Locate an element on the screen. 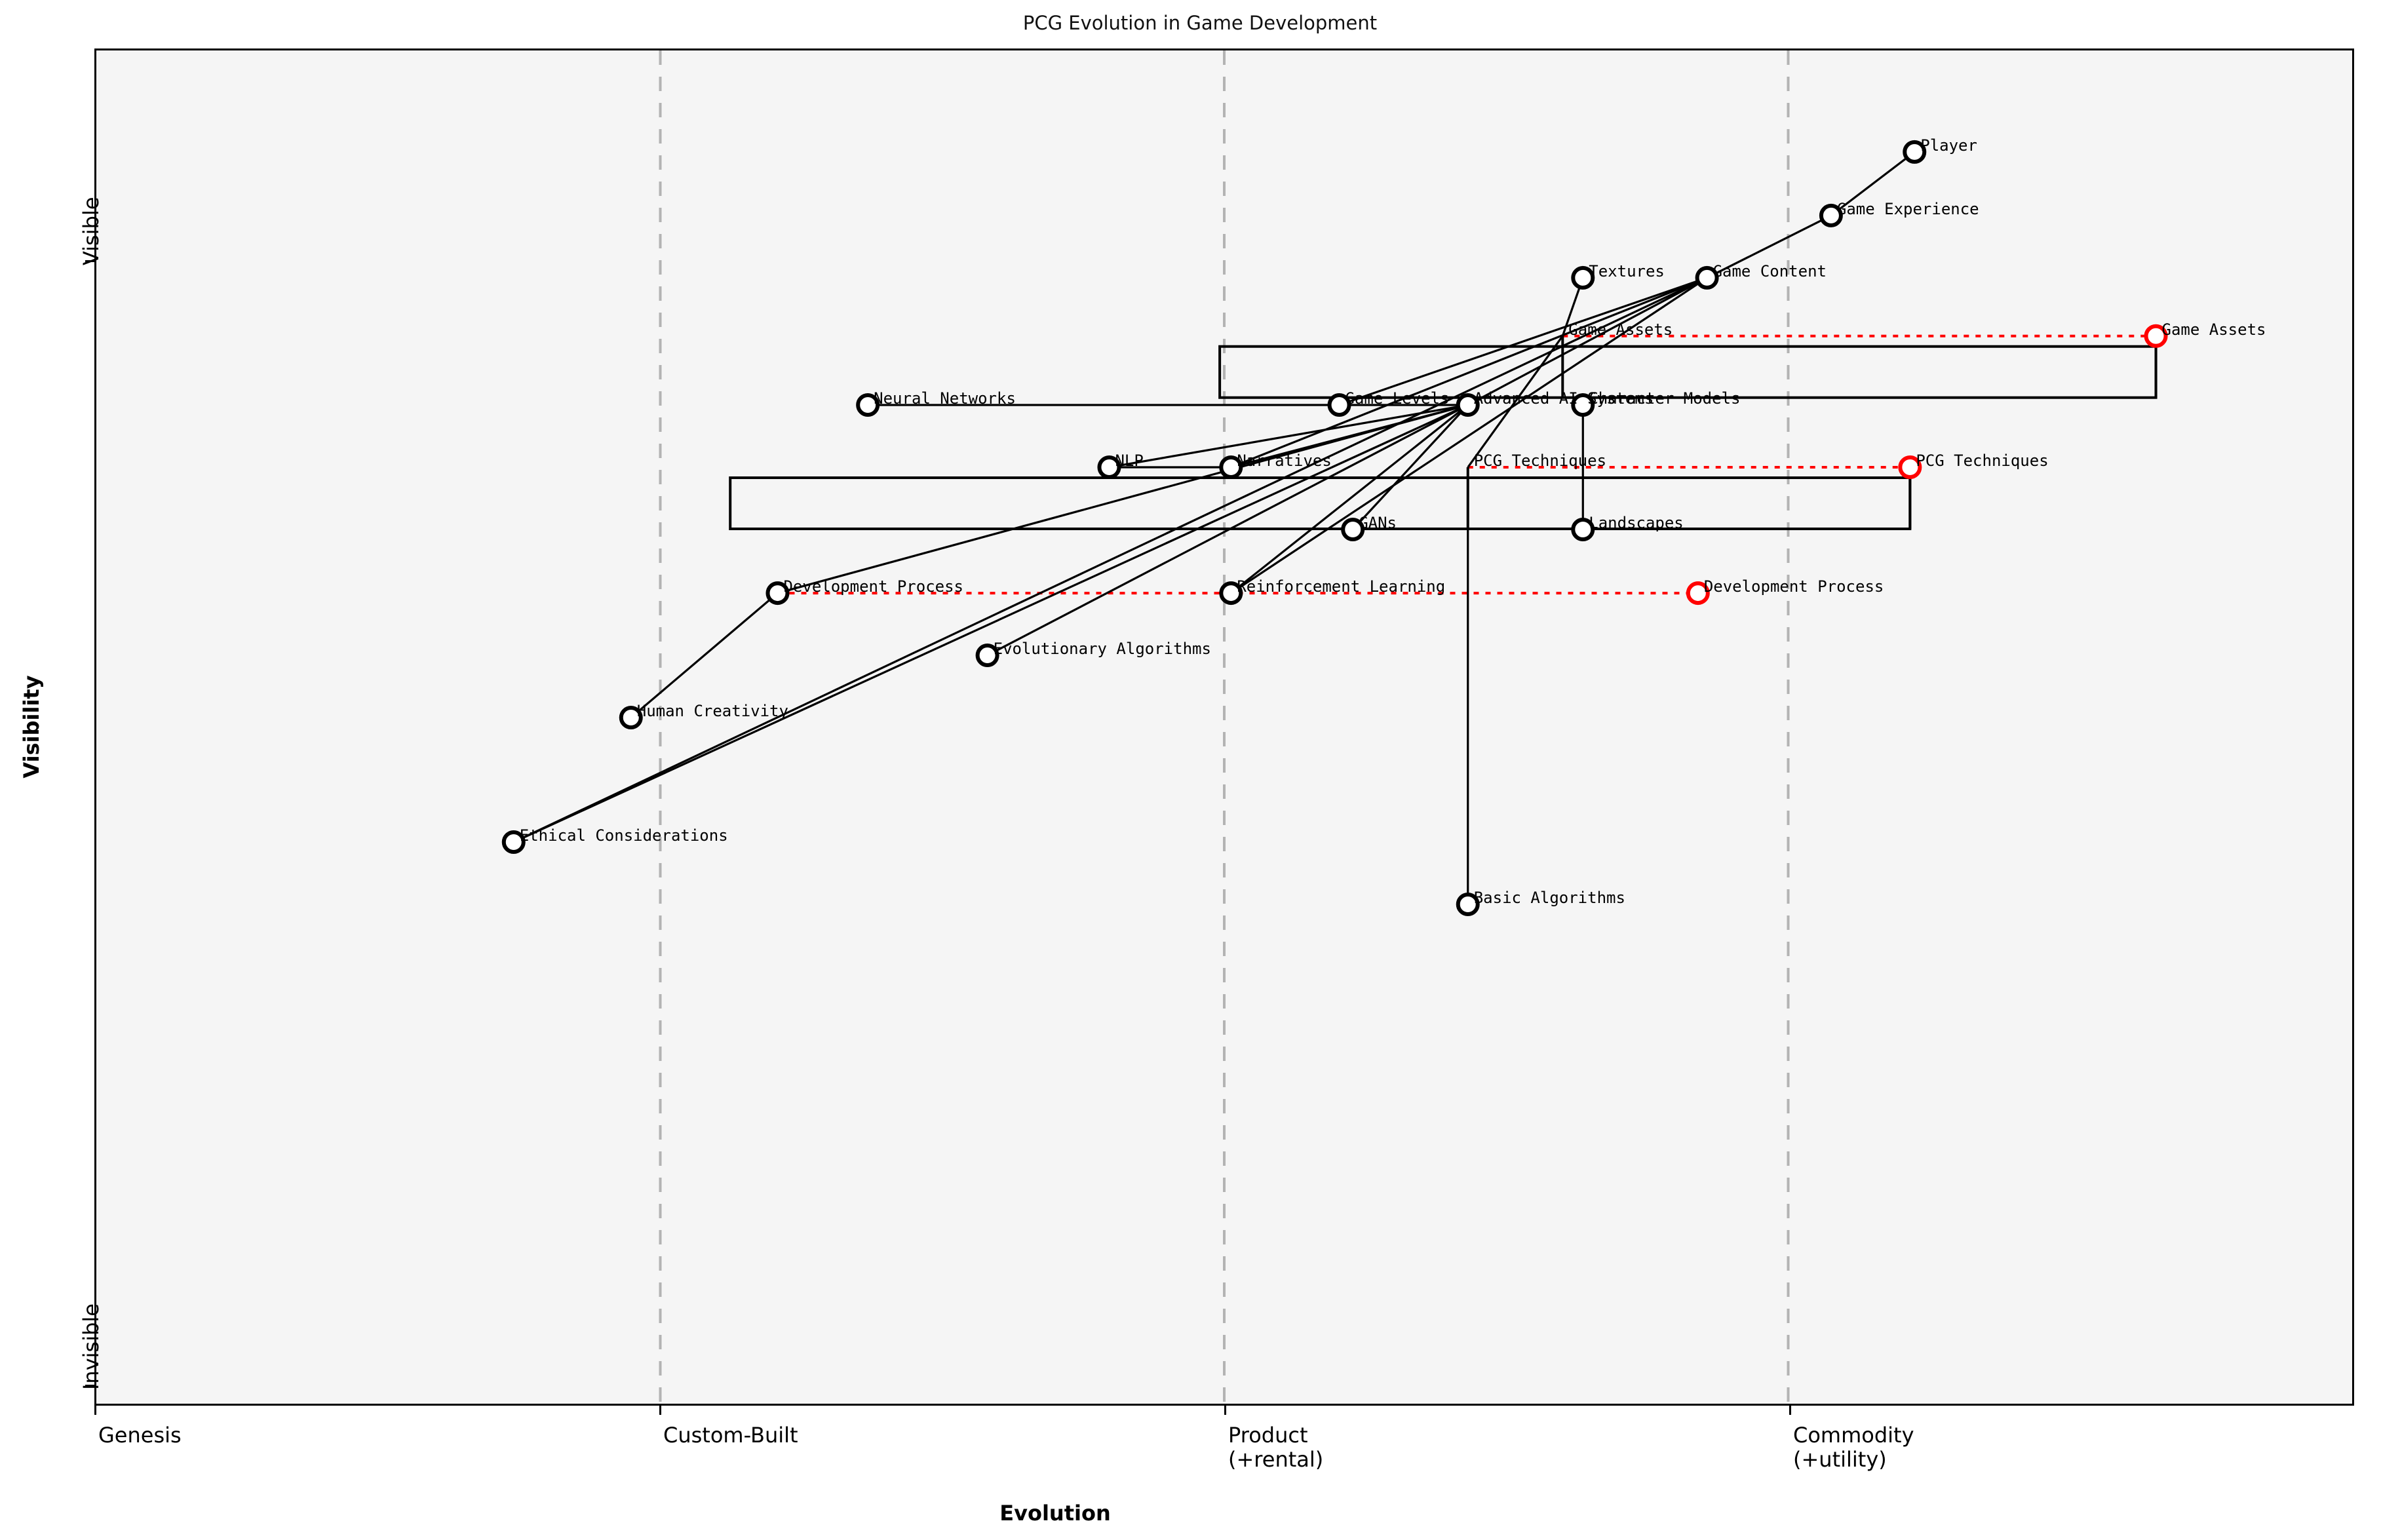  node-label-player: Player is located at coordinates (1948, 145).